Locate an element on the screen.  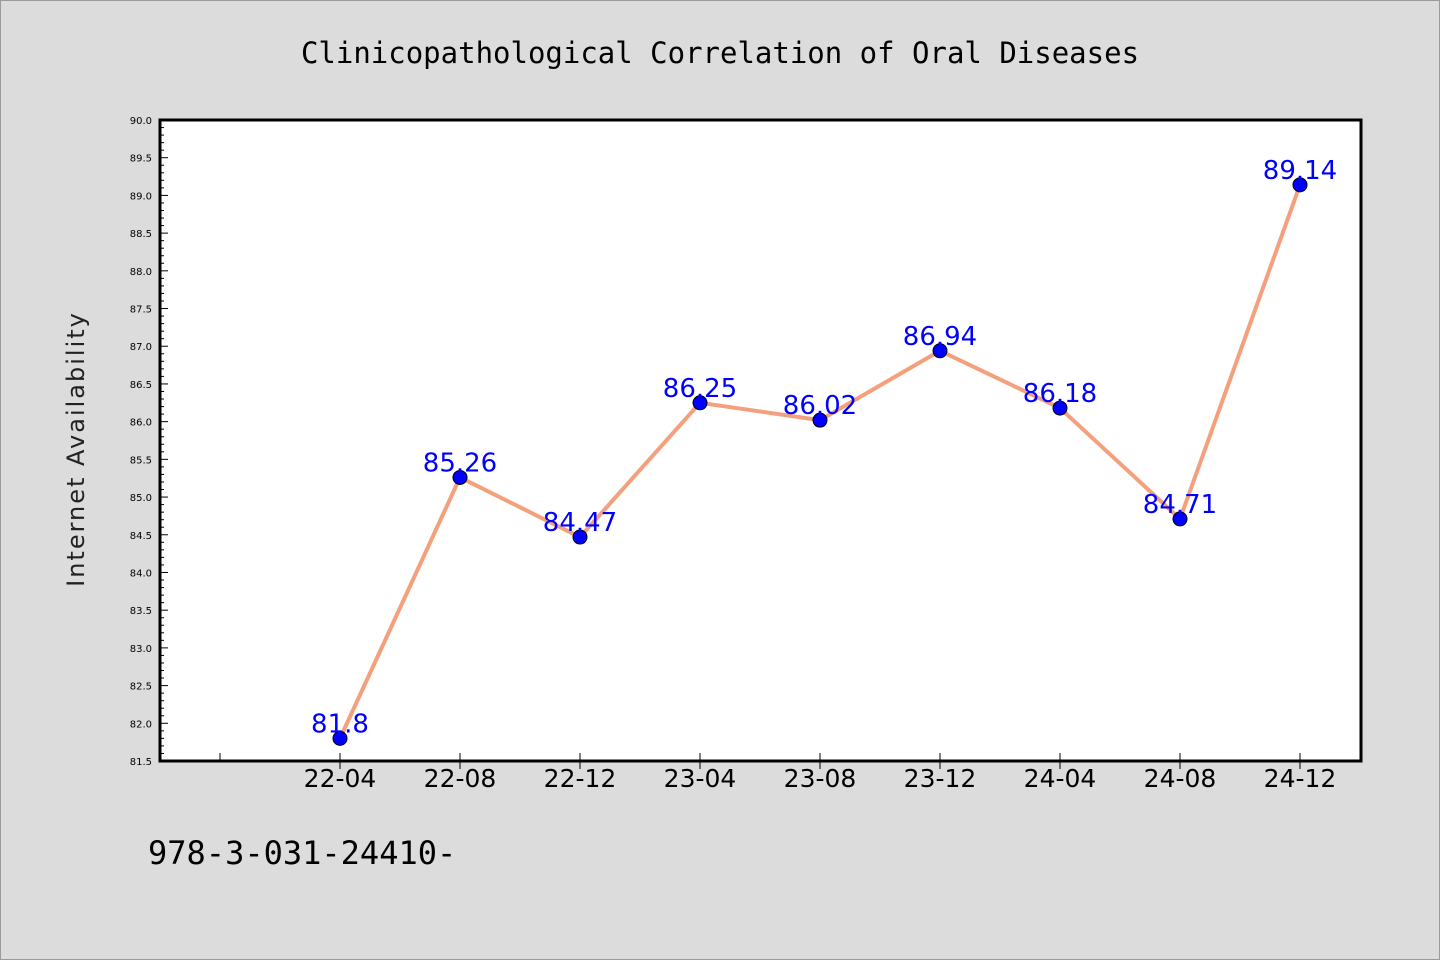
y-tick-label: 89.0 is located at coordinates (141, 196).